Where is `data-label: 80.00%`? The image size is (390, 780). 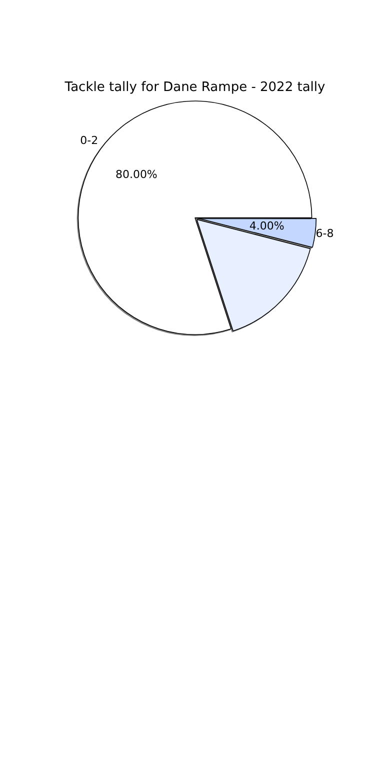
data-label: 80.00% is located at coordinates (136, 175).